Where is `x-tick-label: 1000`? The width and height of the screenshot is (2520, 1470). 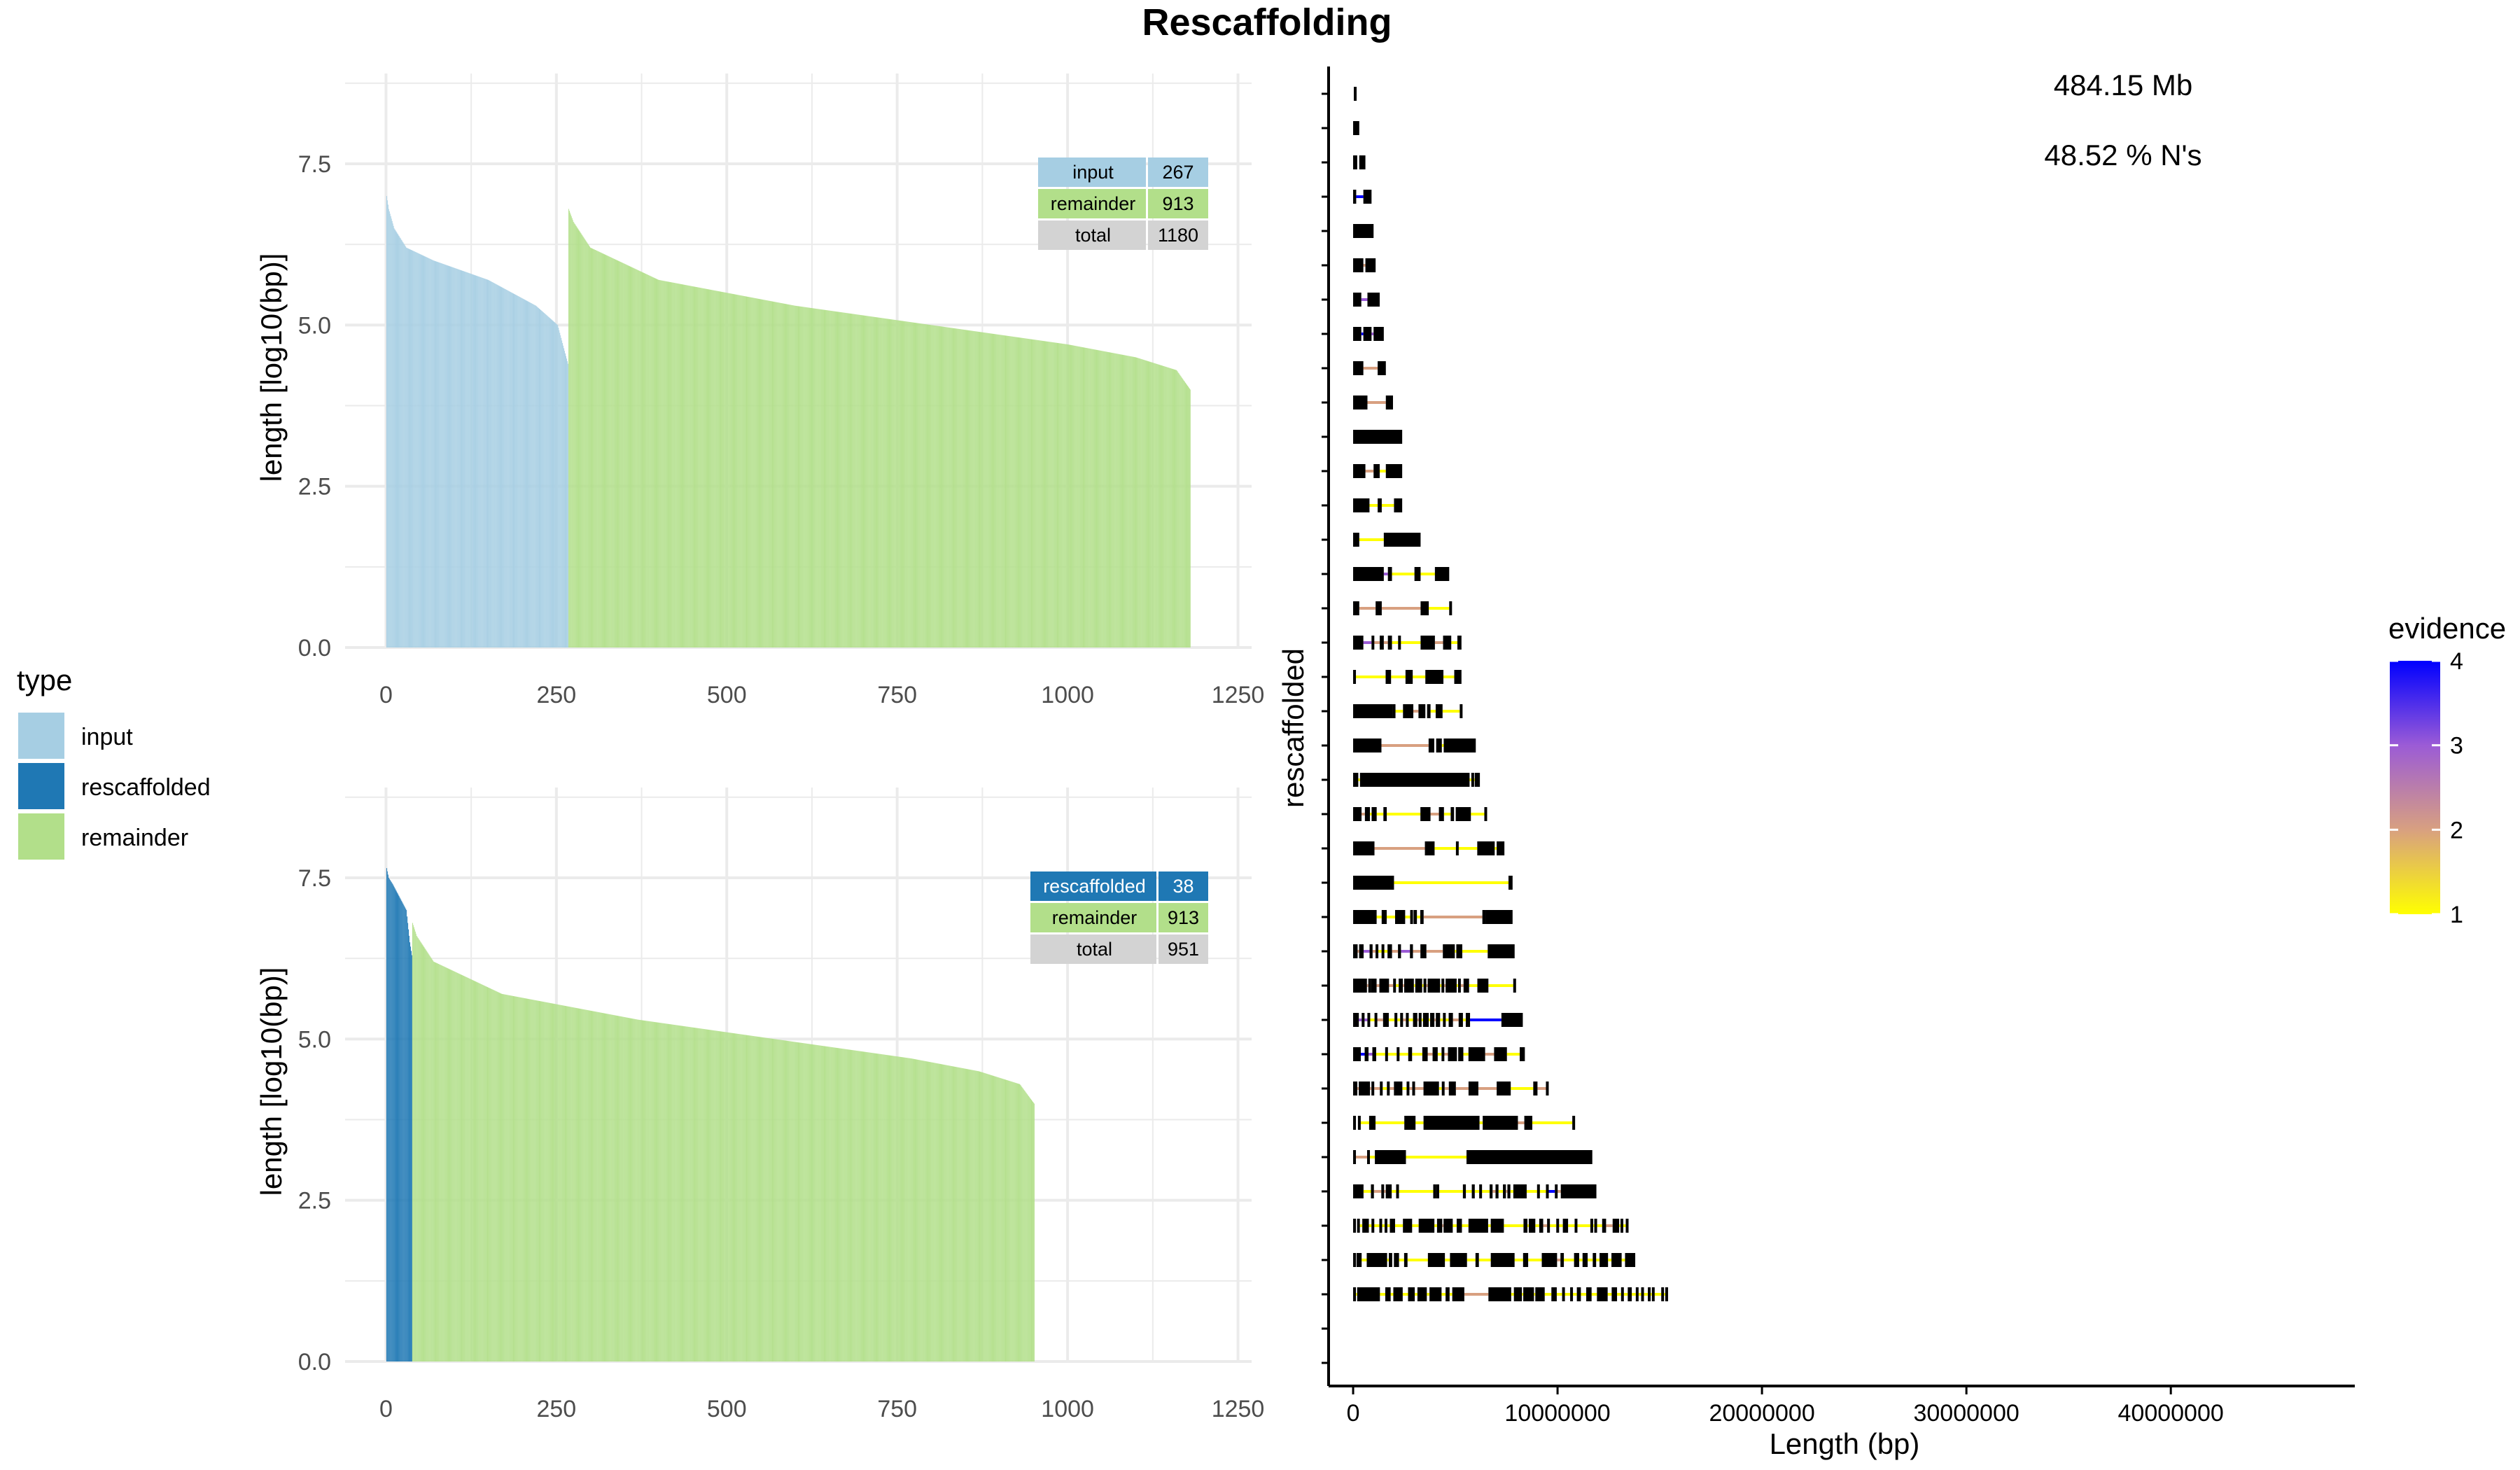
x-tick-label: 1000 is located at coordinates (1067, 1409).